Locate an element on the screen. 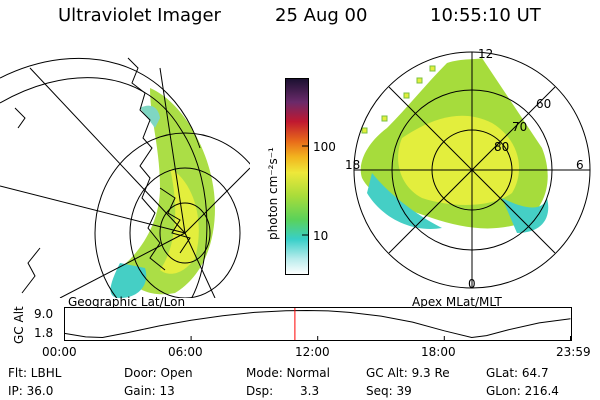 The height and width of the screenshot is (400, 600). mlat-70-label: 70 is located at coordinates (520, 127).